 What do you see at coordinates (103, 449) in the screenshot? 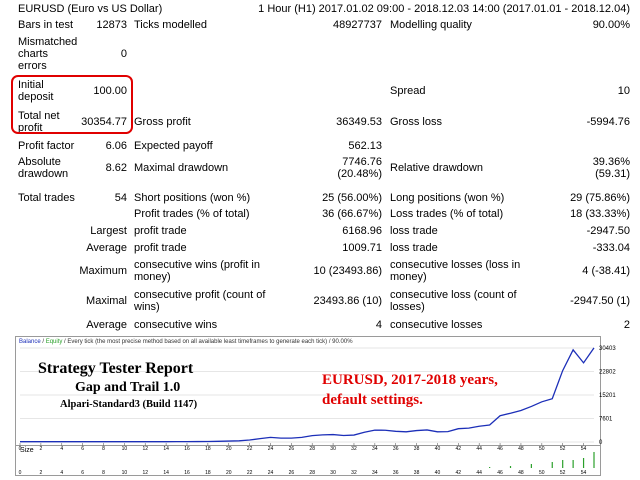
I see `x-tick-label: 8` at bounding box center [103, 449].